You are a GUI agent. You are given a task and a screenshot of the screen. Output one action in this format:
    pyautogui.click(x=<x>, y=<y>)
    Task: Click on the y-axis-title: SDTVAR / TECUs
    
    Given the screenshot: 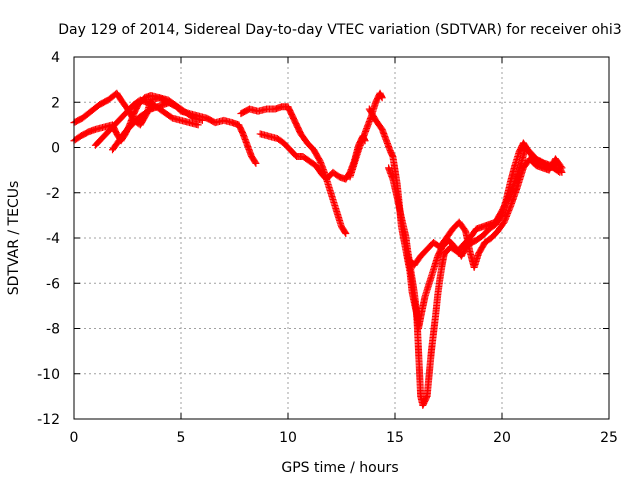 What is the action you would take?
    pyautogui.click(x=14, y=238)
    